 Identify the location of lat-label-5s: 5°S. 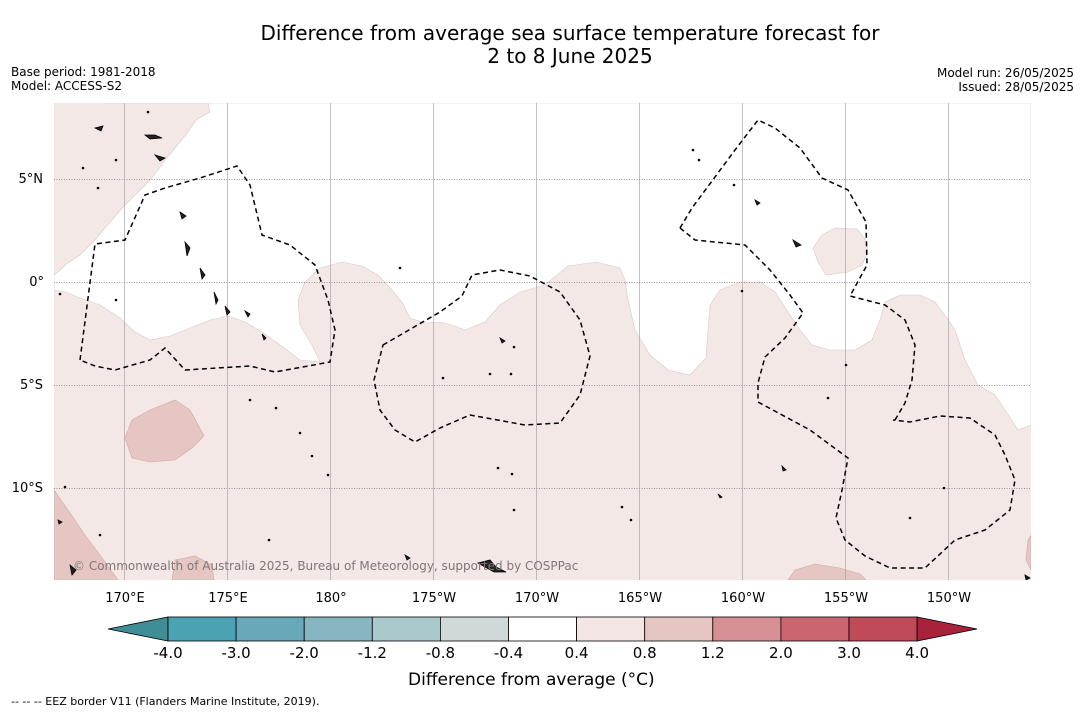
(31, 385).